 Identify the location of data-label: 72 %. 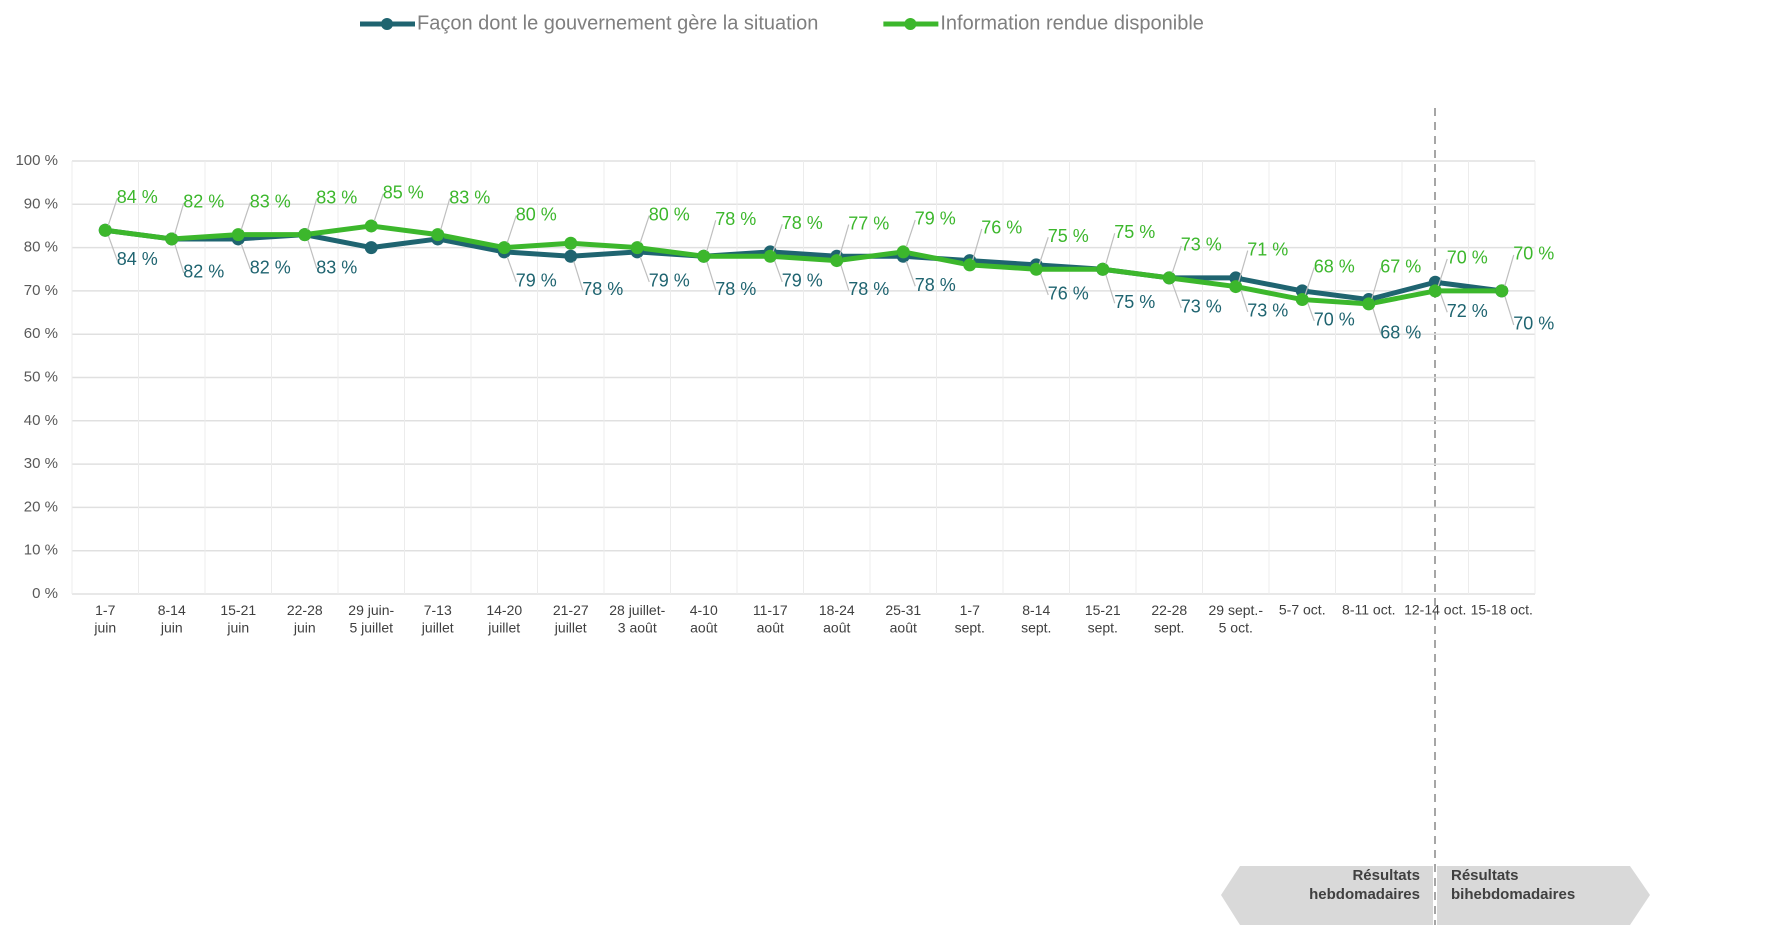
(1467, 311).